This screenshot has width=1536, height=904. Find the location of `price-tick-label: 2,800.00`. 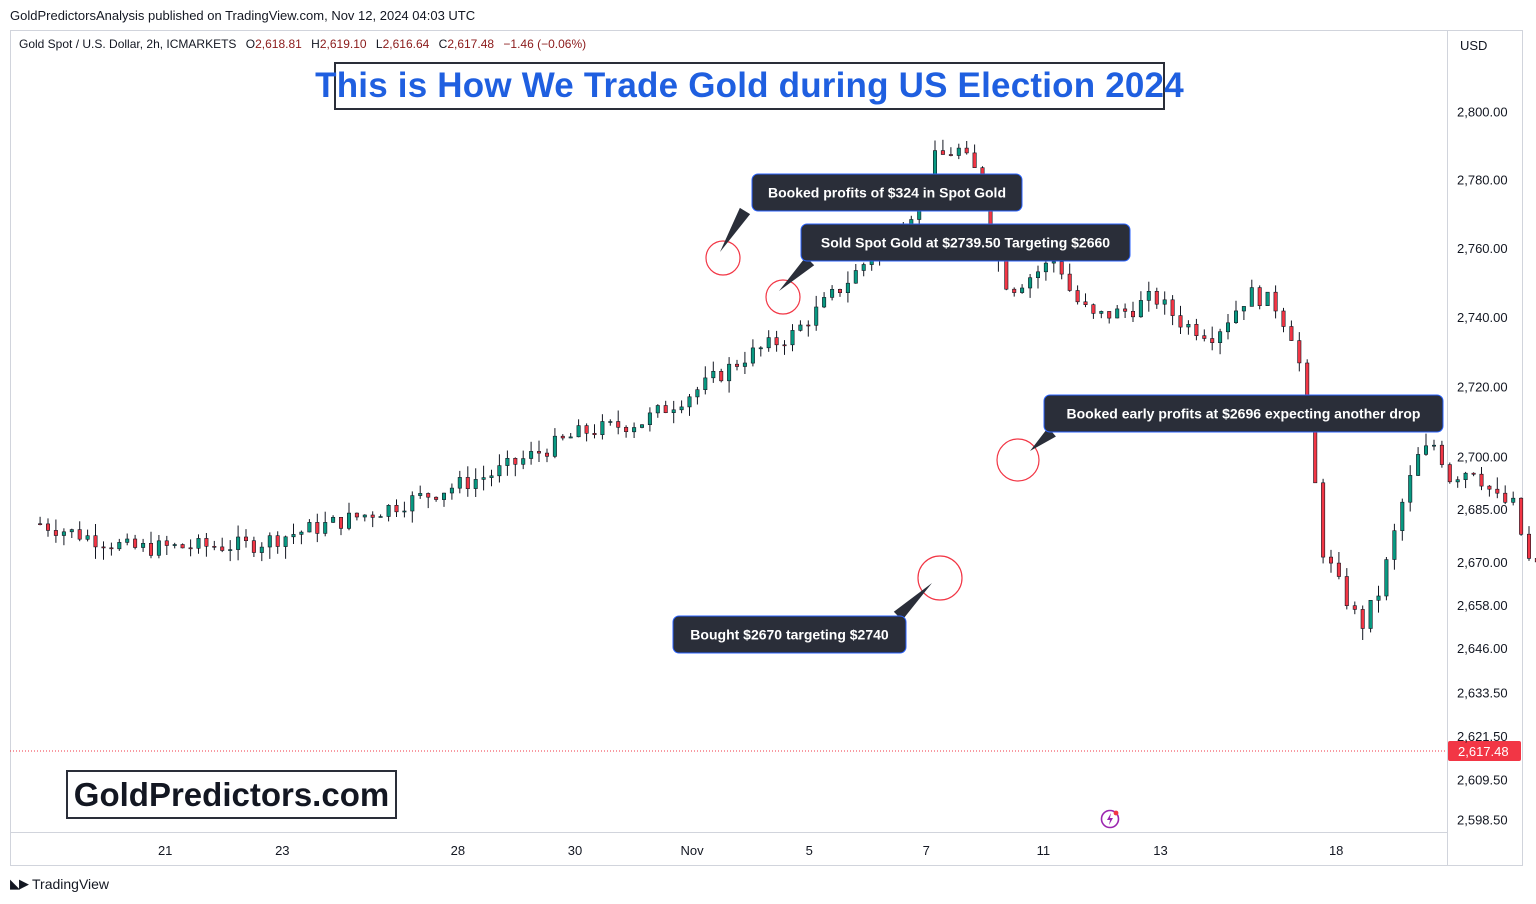

price-tick-label: 2,800.00 is located at coordinates (1482, 112).